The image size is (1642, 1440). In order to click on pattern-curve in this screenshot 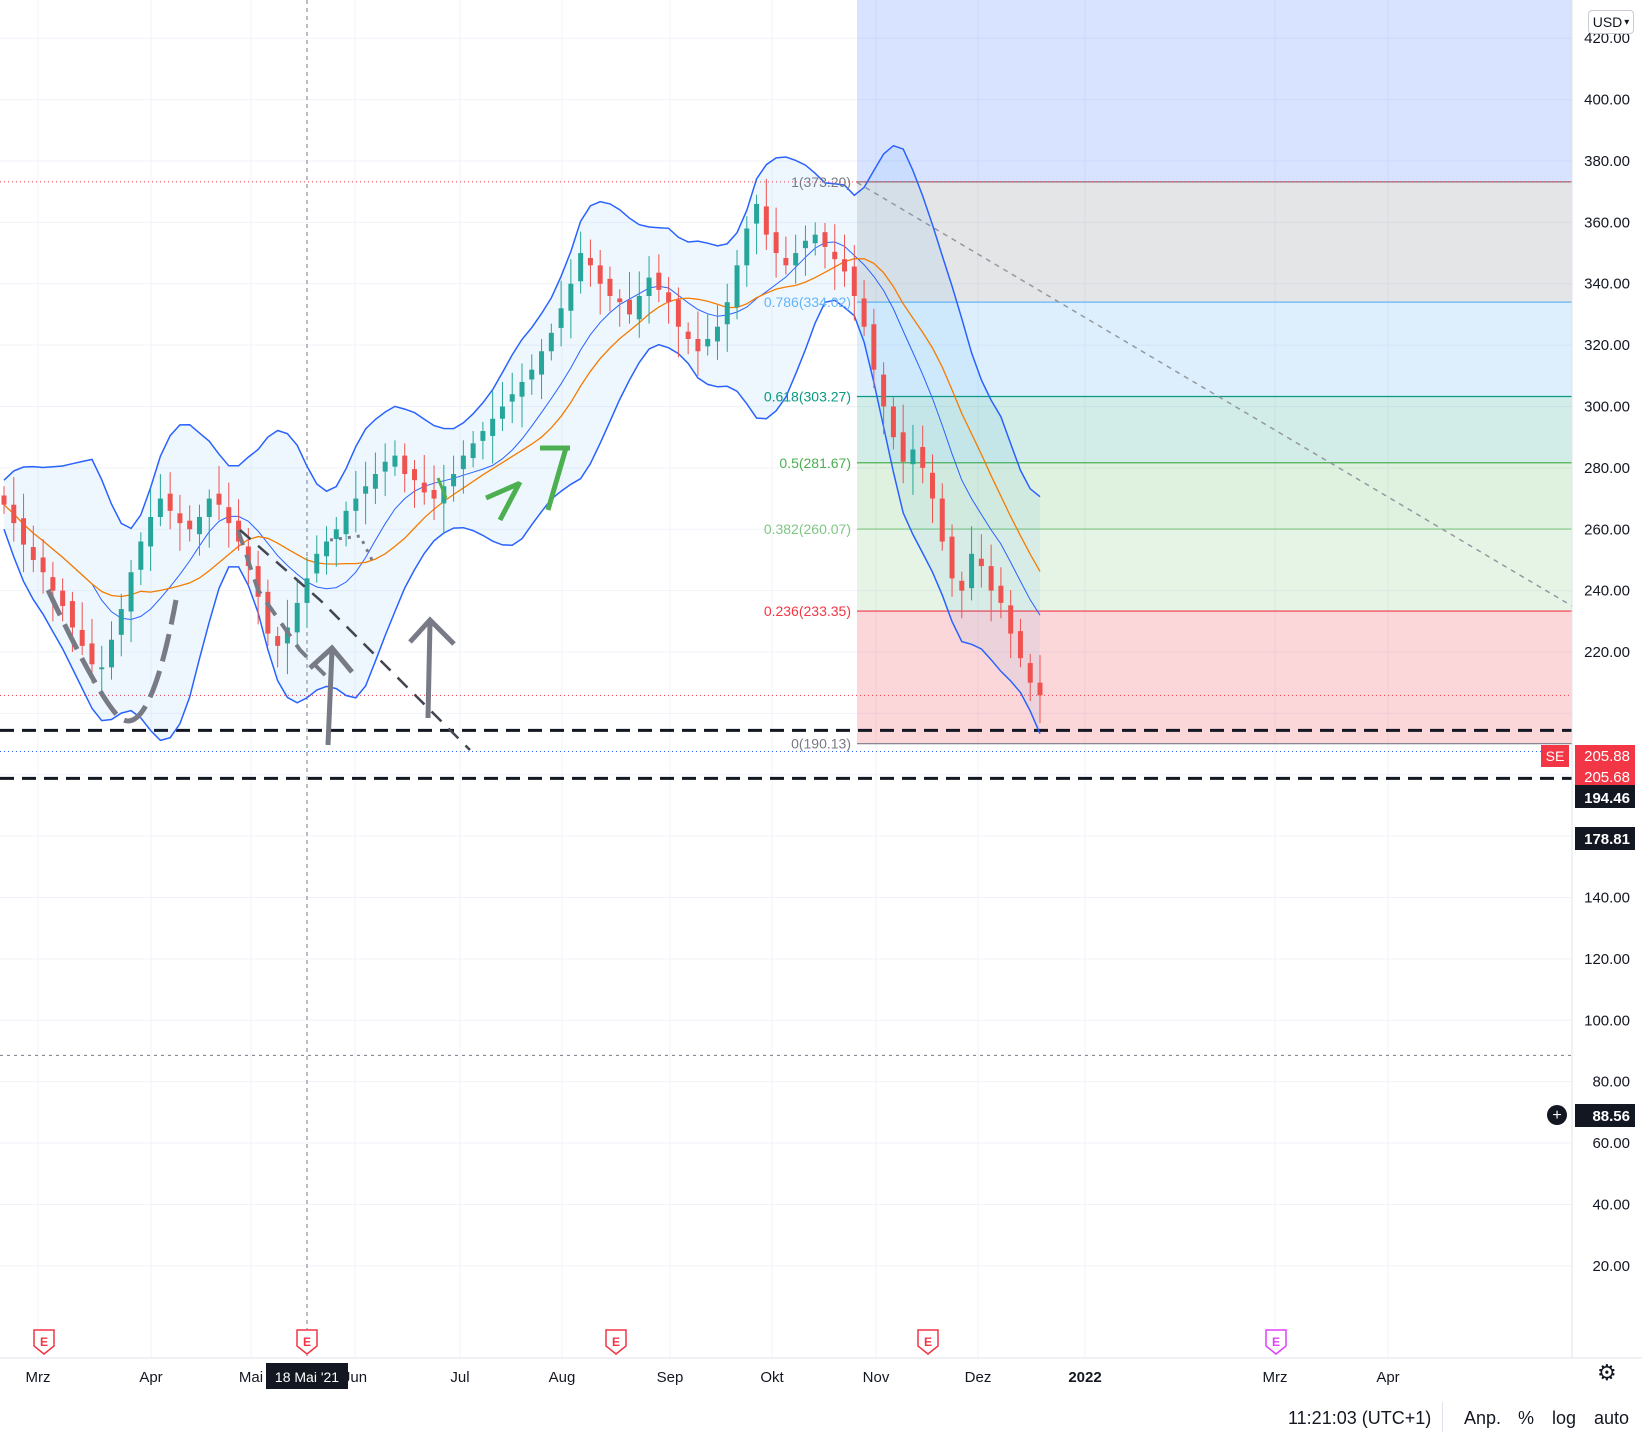, I will do `click(112, 656)`.